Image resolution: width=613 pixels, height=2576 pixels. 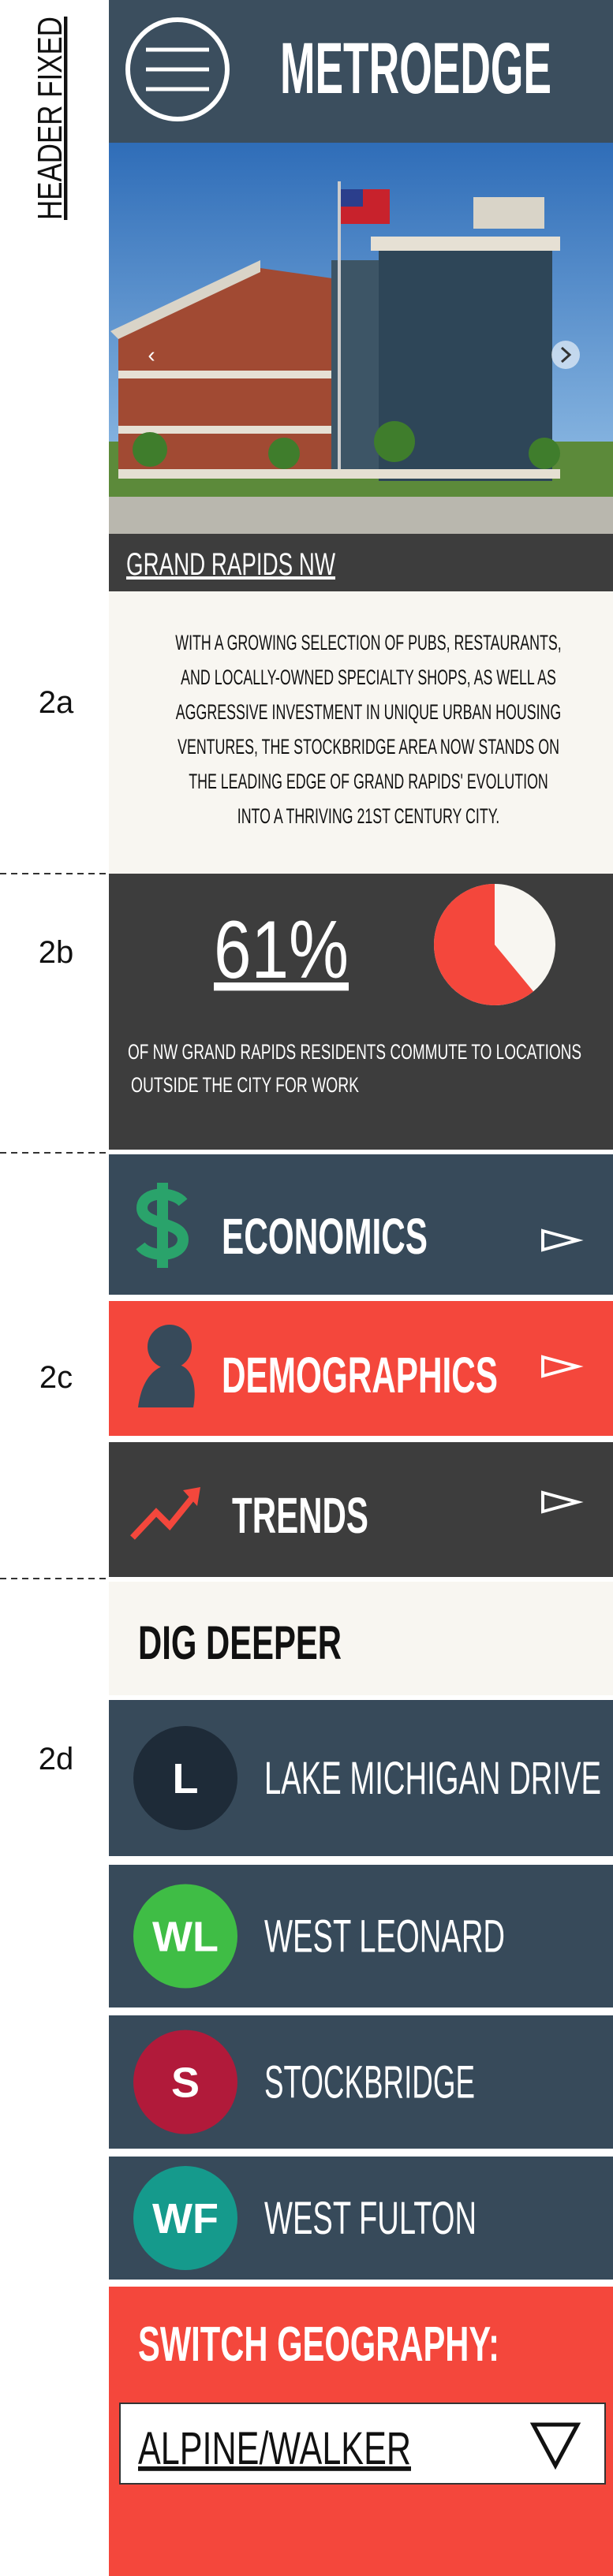 What do you see at coordinates (166, 1366) in the screenshot?
I see `person-icon` at bounding box center [166, 1366].